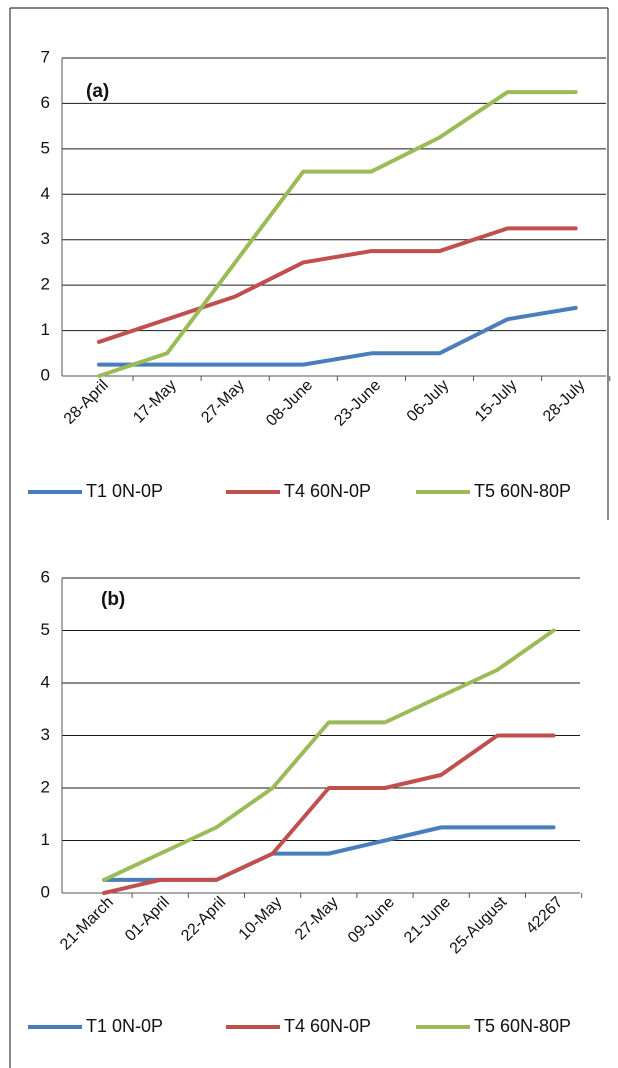 The width and height of the screenshot is (618, 1068). What do you see at coordinates (155, 402) in the screenshot?
I see `x-tick-label: 17-May` at bounding box center [155, 402].